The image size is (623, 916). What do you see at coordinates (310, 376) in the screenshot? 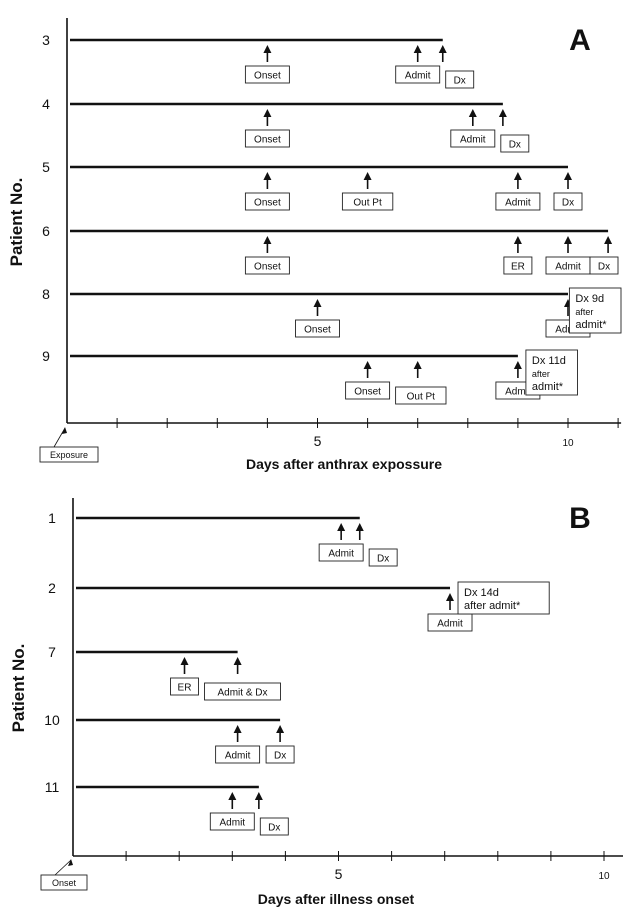
I see `panel-a-patient-9: 9 Onset Out Pt Admit Dx 11d after admit*` at bounding box center [310, 376].